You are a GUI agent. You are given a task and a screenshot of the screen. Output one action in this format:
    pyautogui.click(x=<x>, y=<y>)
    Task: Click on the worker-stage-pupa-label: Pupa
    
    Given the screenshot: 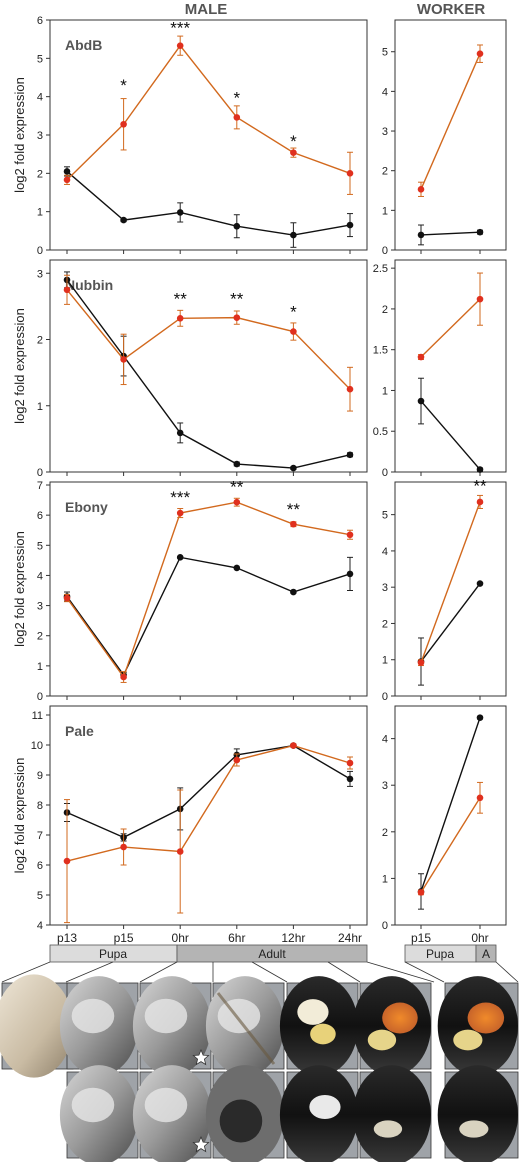 What is the action you would take?
    pyautogui.click(x=440, y=954)
    